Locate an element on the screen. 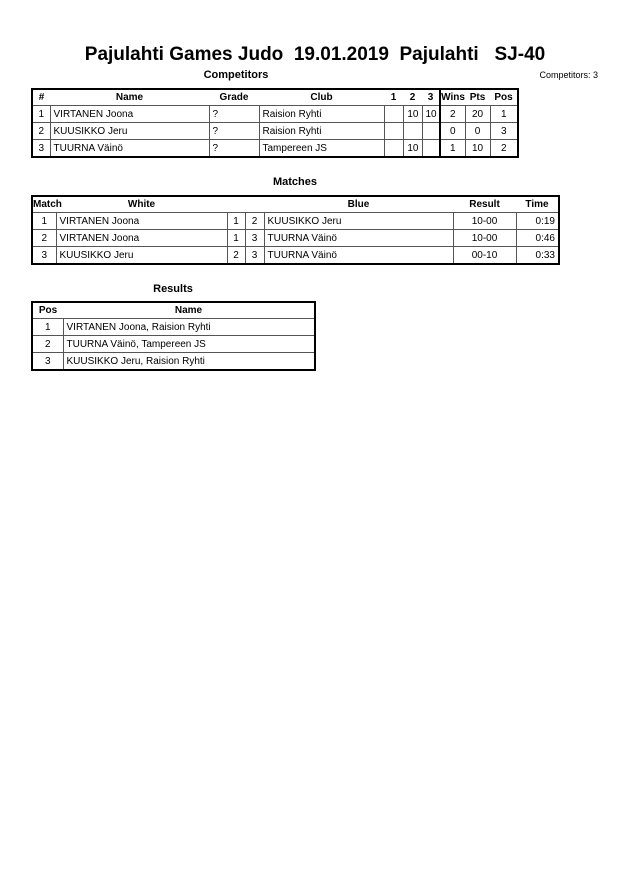  cell-name: KUUSIKKO Jeru is located at coordinates (129, 131).